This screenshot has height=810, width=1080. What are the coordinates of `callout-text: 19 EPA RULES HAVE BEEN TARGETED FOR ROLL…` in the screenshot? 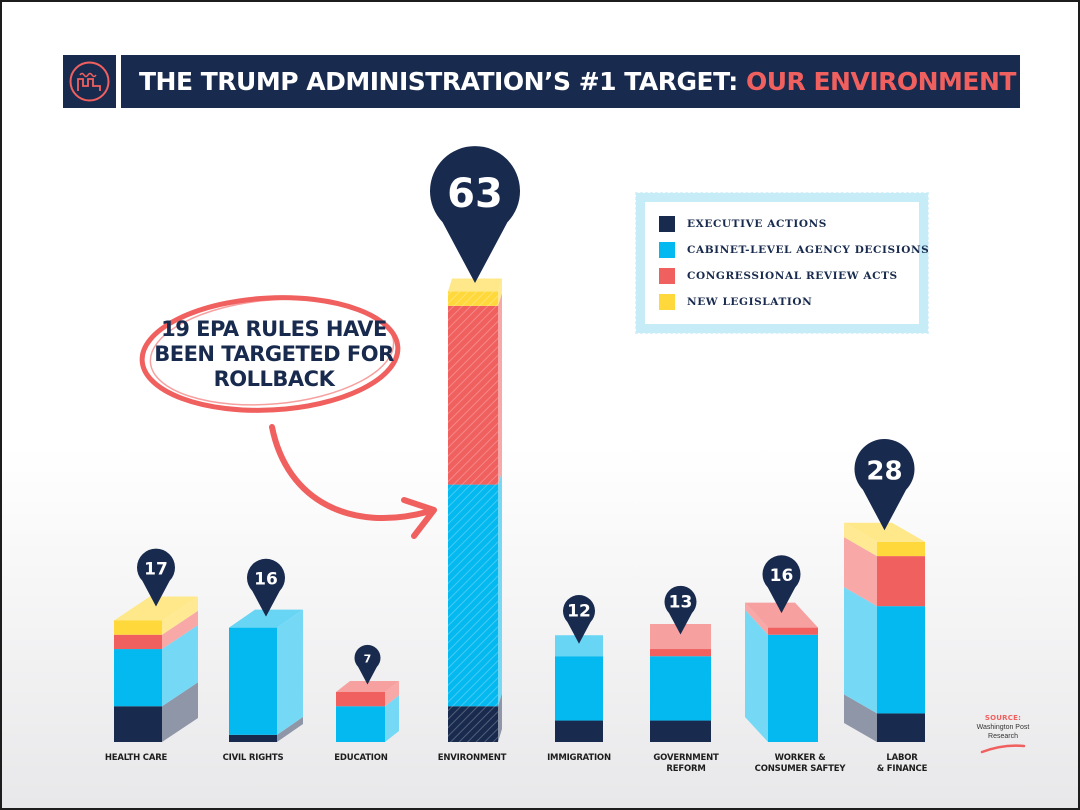 It's located at (274, 353).